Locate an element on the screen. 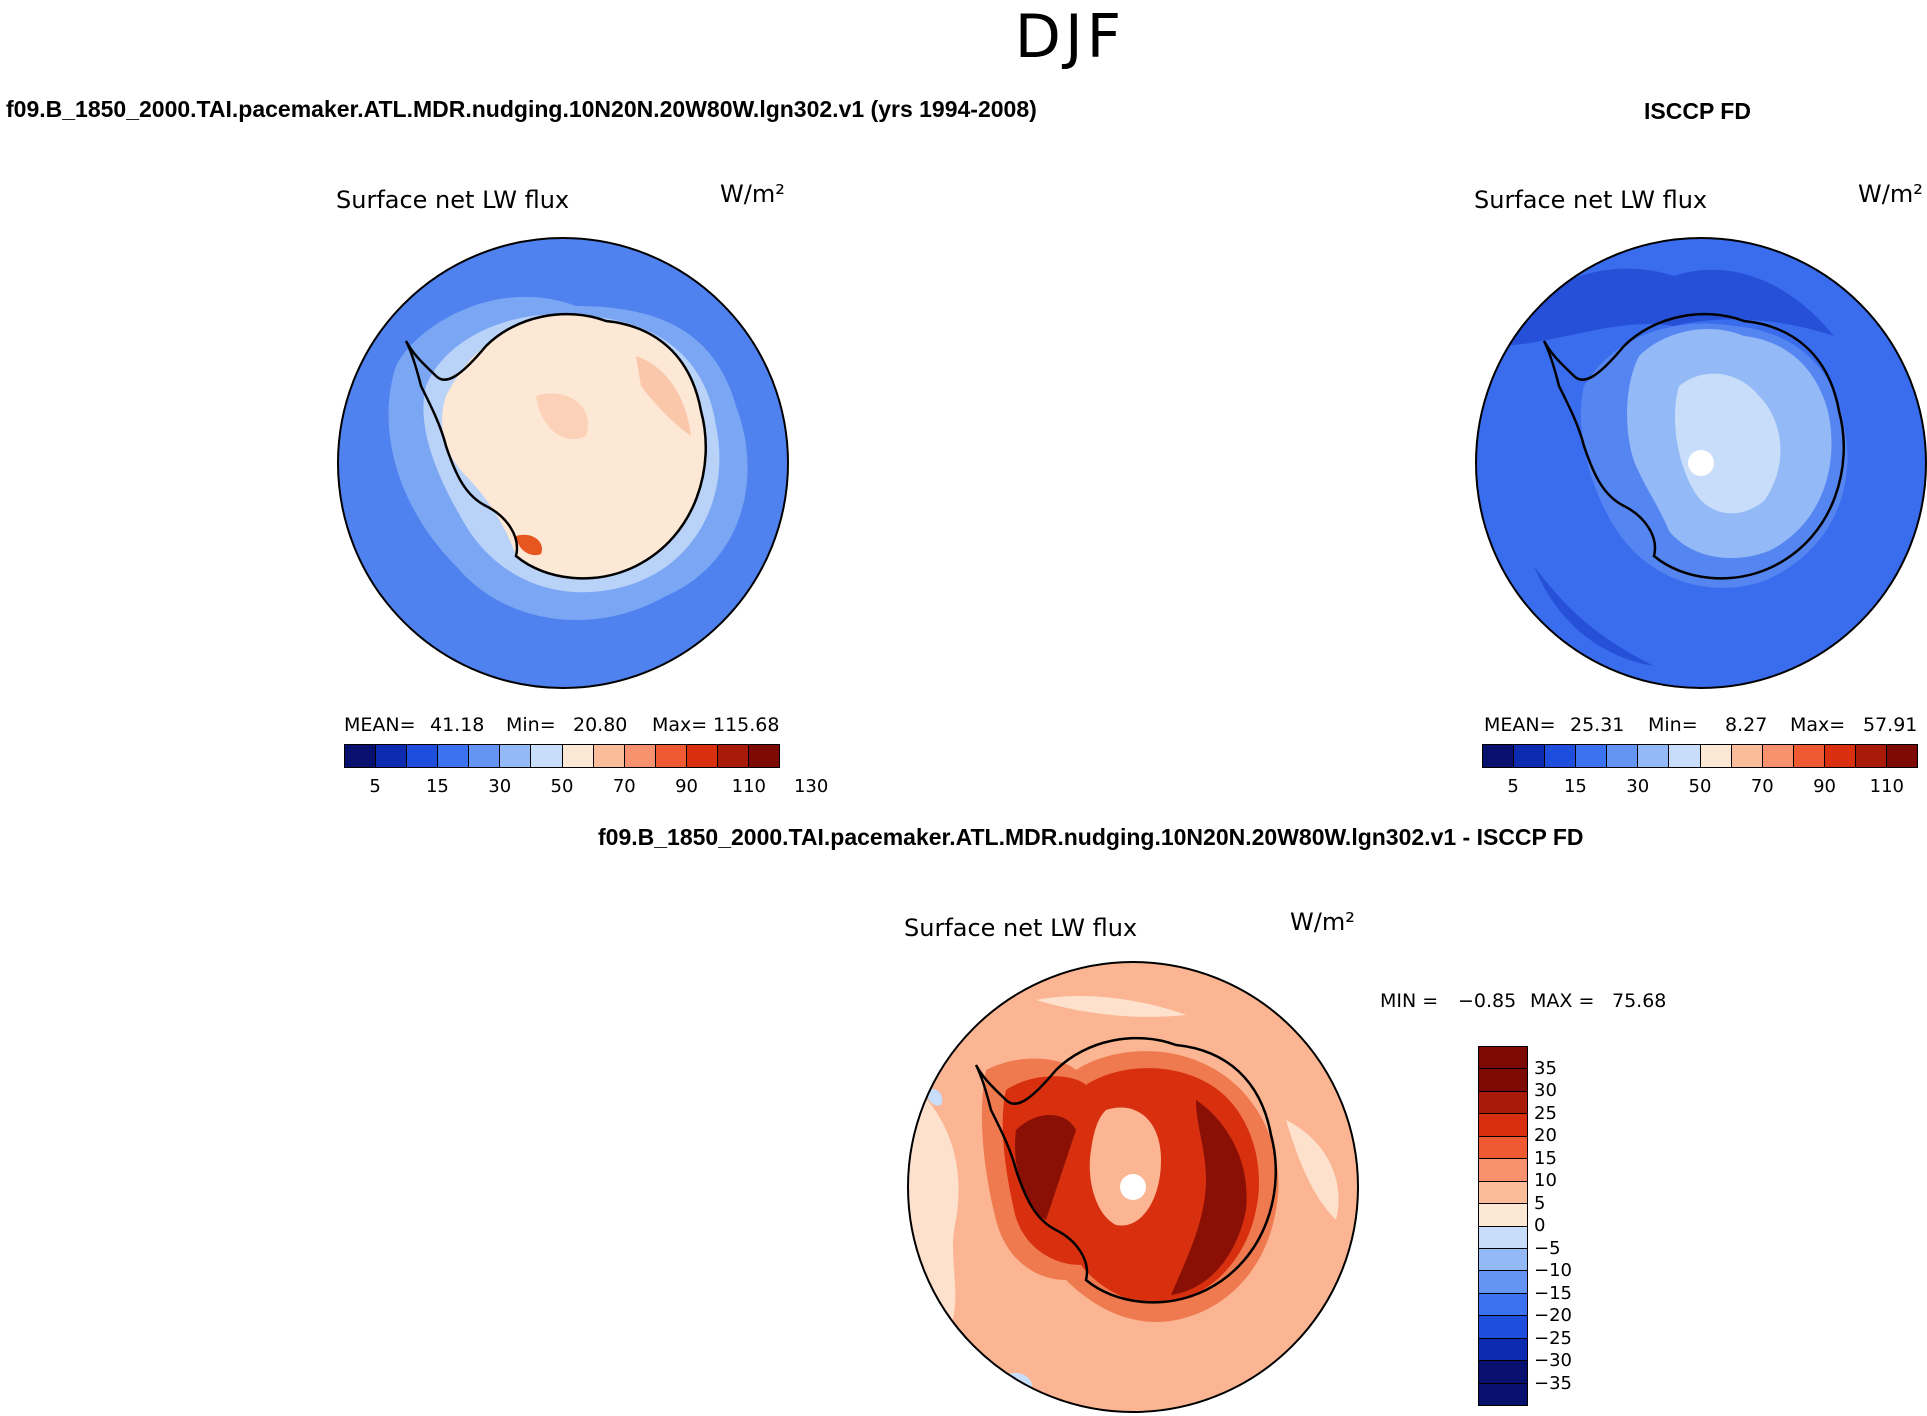  model-colorbar is located at coordinates (562, 756).